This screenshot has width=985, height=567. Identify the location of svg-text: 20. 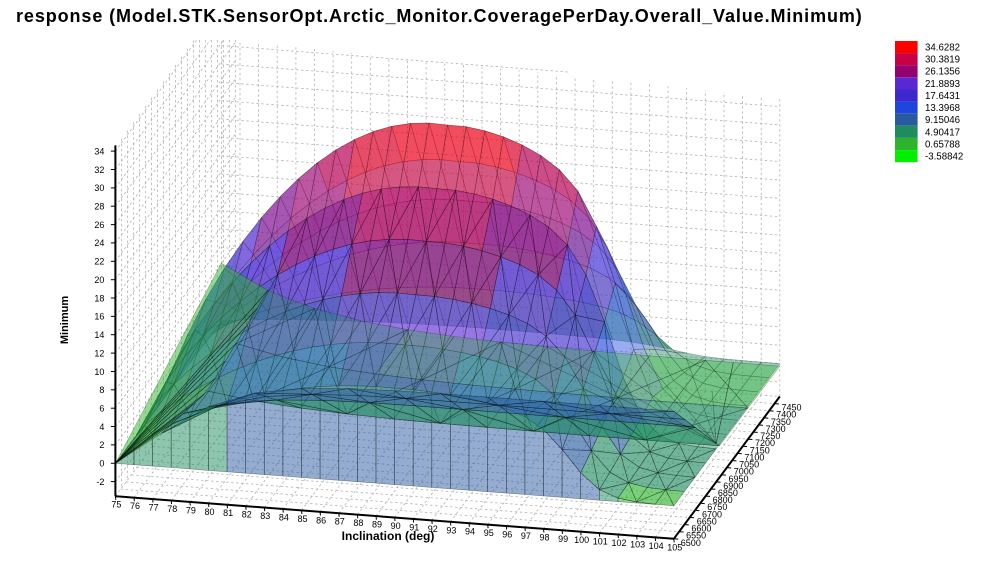
(99, 280).